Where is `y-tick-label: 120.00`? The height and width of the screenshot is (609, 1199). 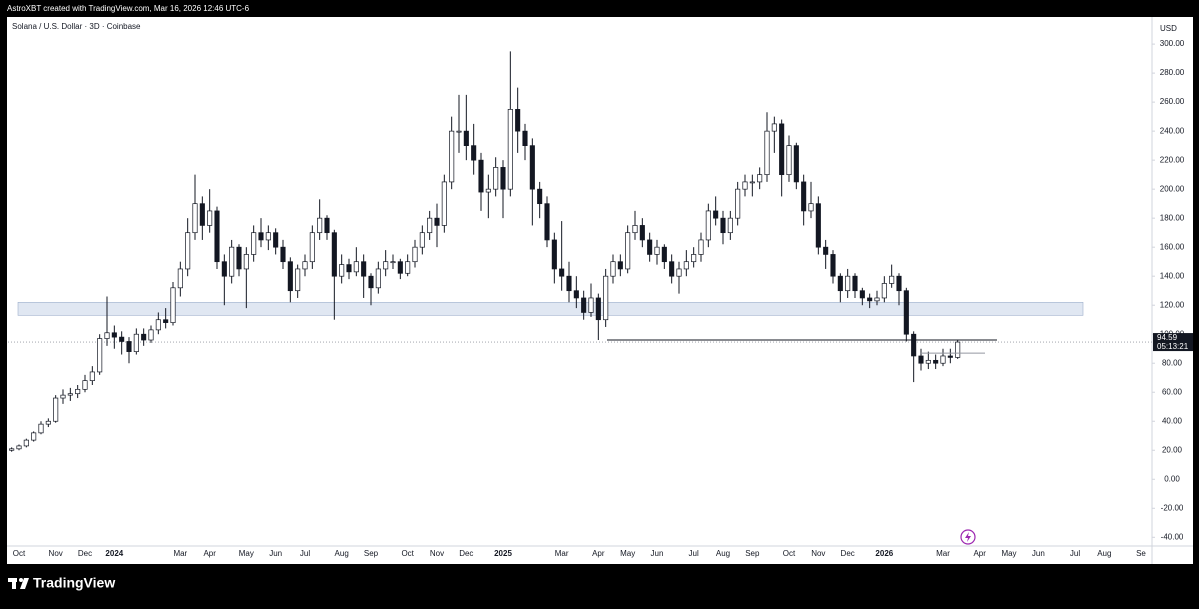
y-tick-label: 120.00 is located at coordinates (1172, 304).